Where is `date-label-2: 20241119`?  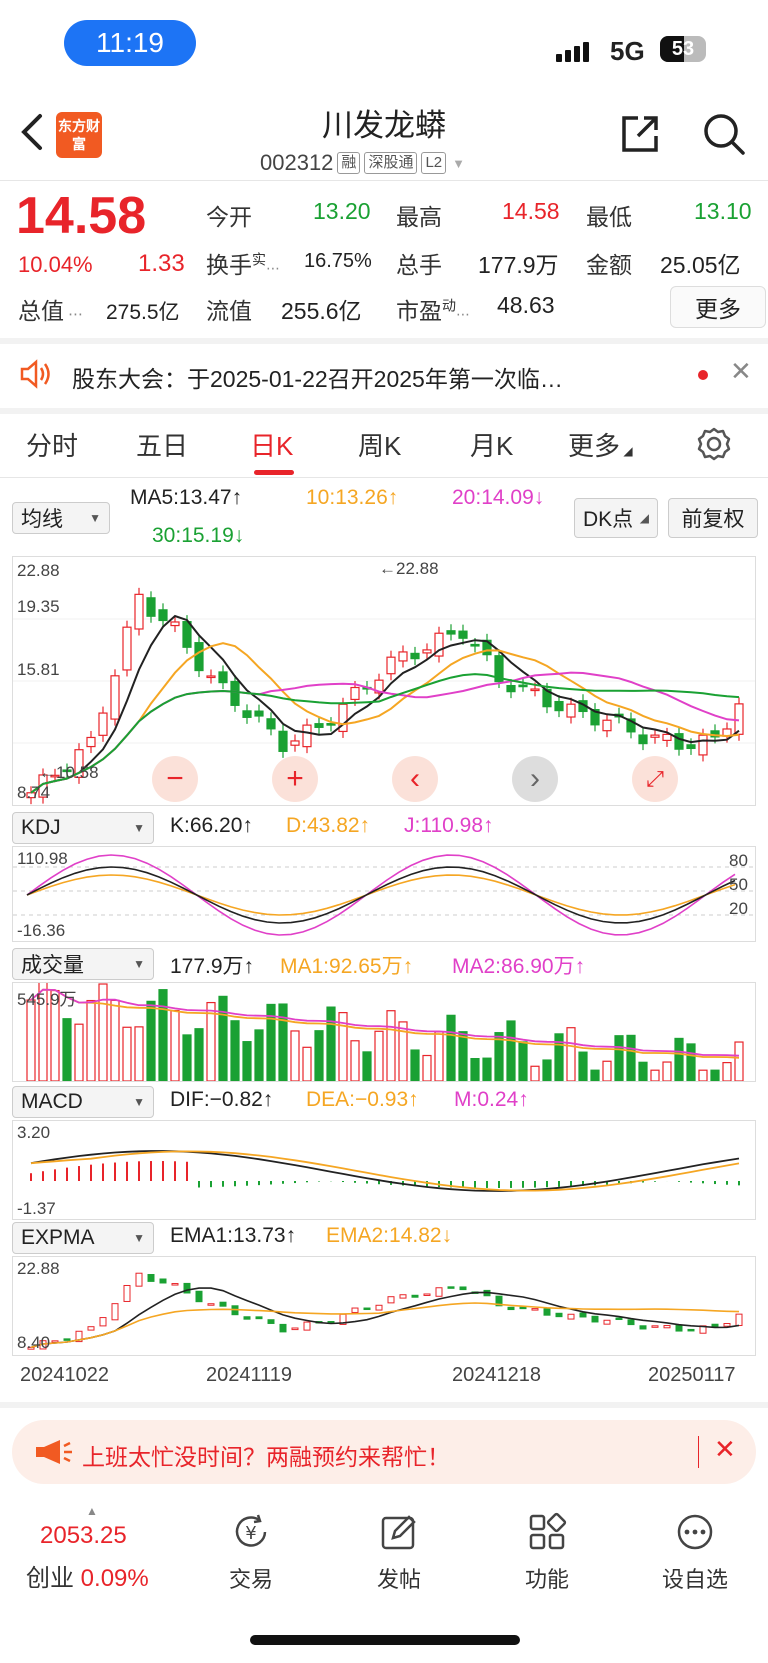 date-label-2: 20241119 is located at coordinates (249, 1375).